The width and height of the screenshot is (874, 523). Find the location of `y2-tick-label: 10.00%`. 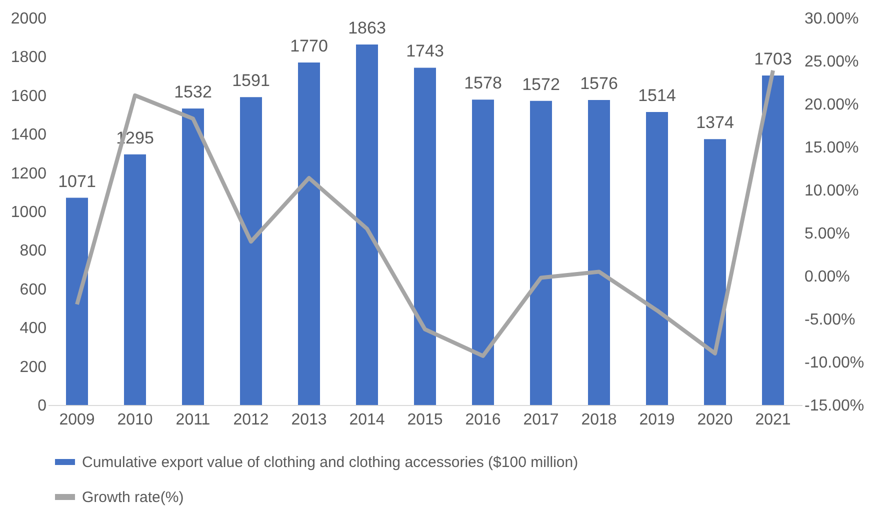

y2-tick-label: 10.00% is located at coordinates (831, 191).